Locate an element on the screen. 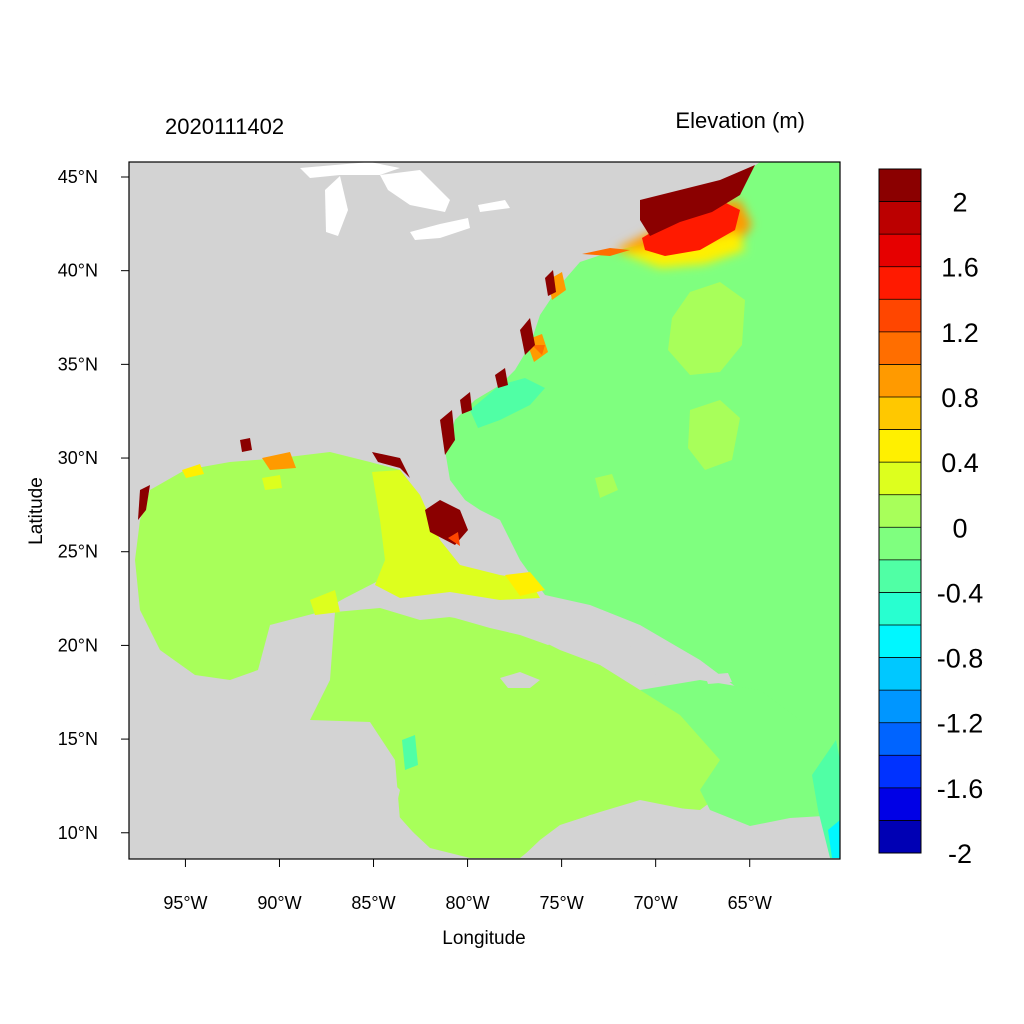 The height and width of the screenshot is (1024, 1024). central-america-land is located at coordinates (284, 785).